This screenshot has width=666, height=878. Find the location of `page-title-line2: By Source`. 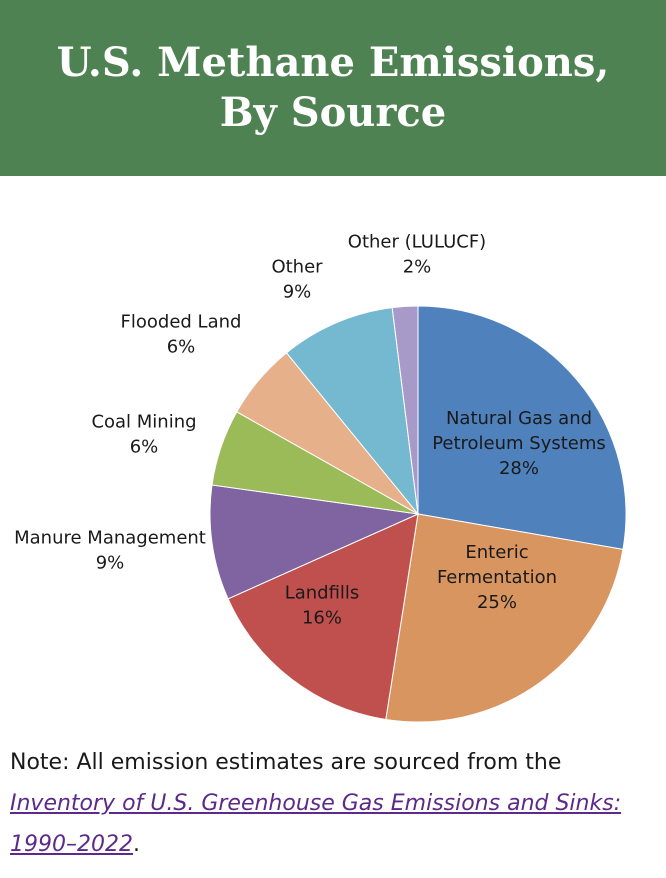

page-title-line2: By Source is located at coordinates (333, 112).